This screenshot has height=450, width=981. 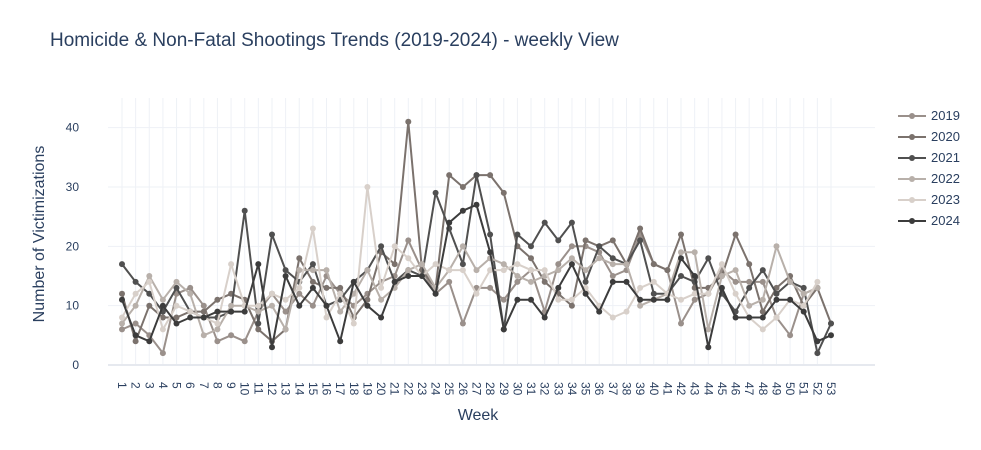 What do you see at coordinates (929, 115) in the screenshot?
I see `legend-item-2019: 2019` at bounding box center [929, 115].